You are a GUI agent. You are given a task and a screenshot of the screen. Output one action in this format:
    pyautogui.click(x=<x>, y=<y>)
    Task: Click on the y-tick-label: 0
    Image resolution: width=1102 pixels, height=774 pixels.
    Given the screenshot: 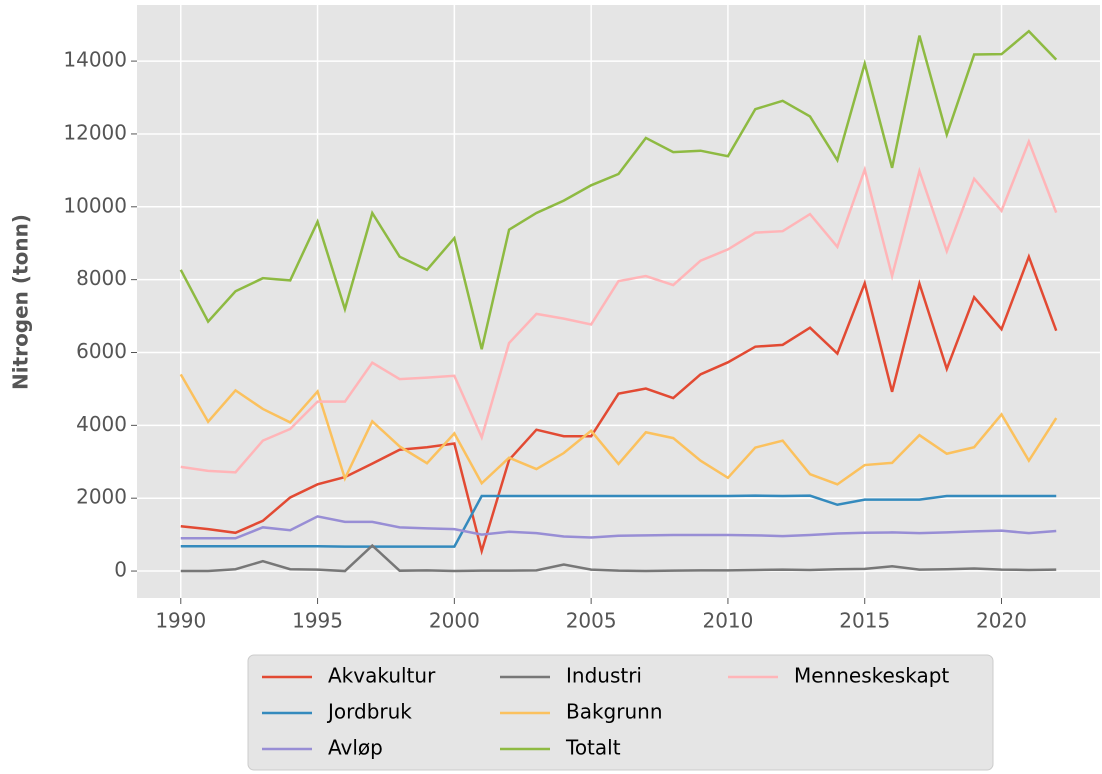 What is the action you would take?
    pyautogui.click(x=120, y=570)
    